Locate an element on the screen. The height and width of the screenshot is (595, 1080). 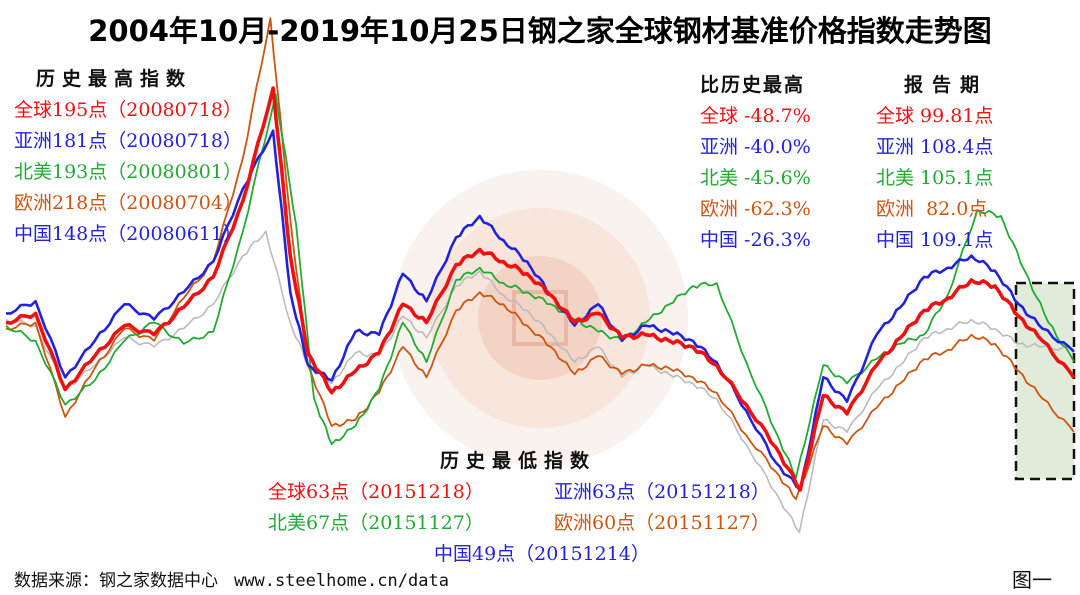
source-text: 数据来源：钢之家数据中心 is located at coordinates (116, 581).